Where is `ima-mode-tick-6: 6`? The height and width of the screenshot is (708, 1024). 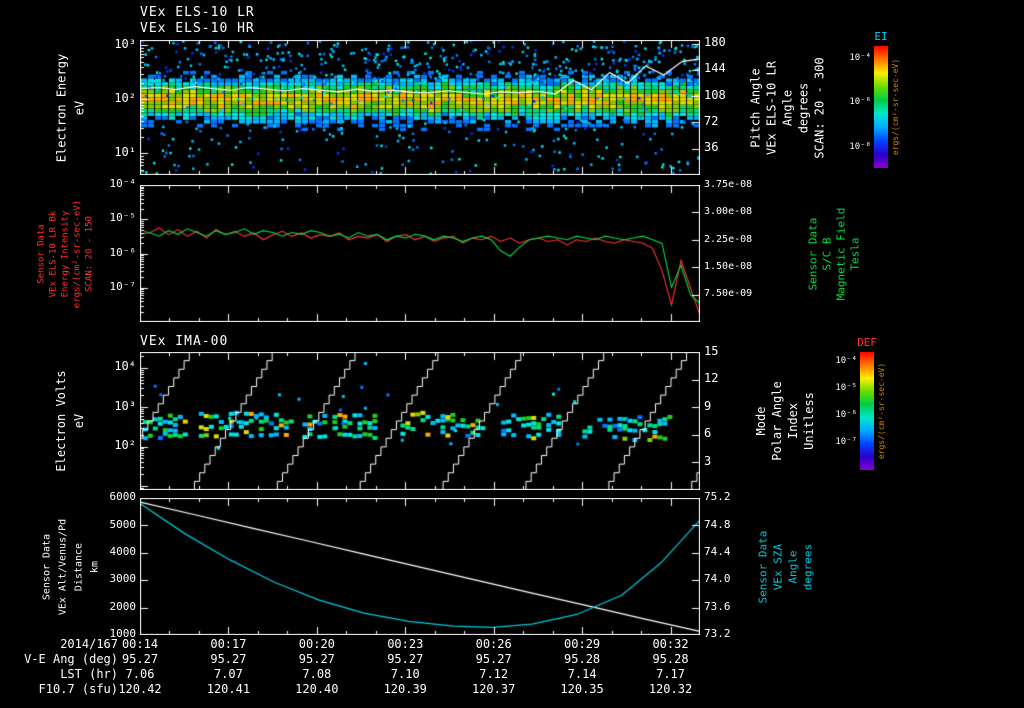
ima-mode-tick-6: 6 is located at coordinates (708, 433).